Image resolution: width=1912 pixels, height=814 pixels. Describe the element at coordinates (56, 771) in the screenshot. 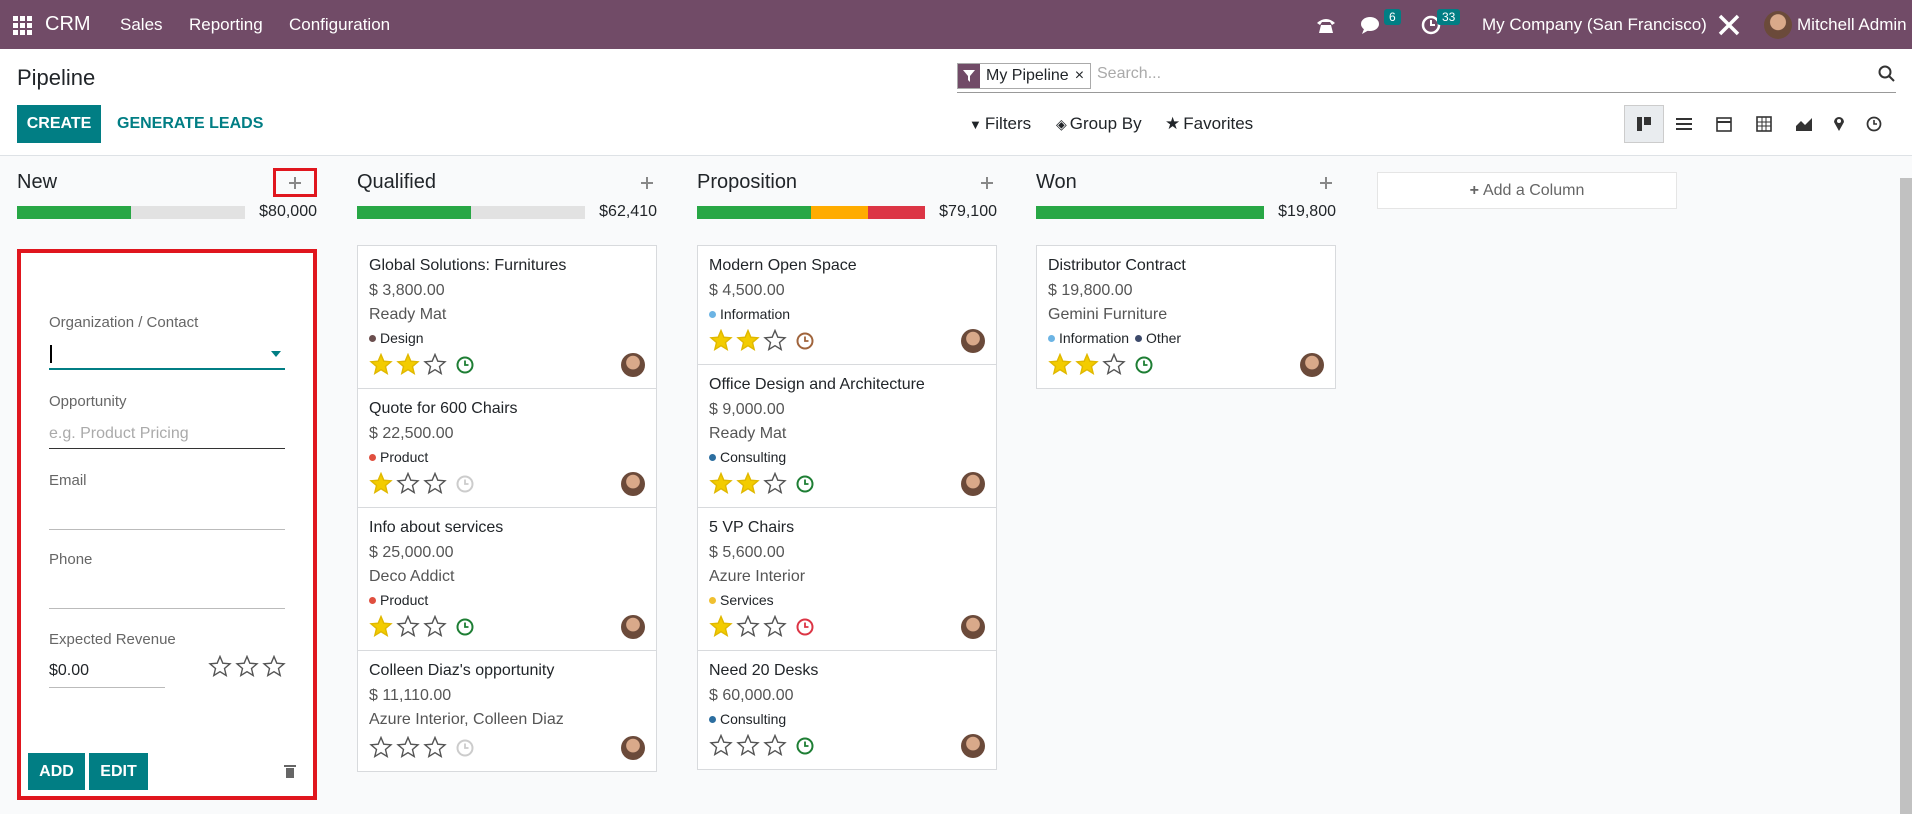

I see `add-button: ADD` at that location.